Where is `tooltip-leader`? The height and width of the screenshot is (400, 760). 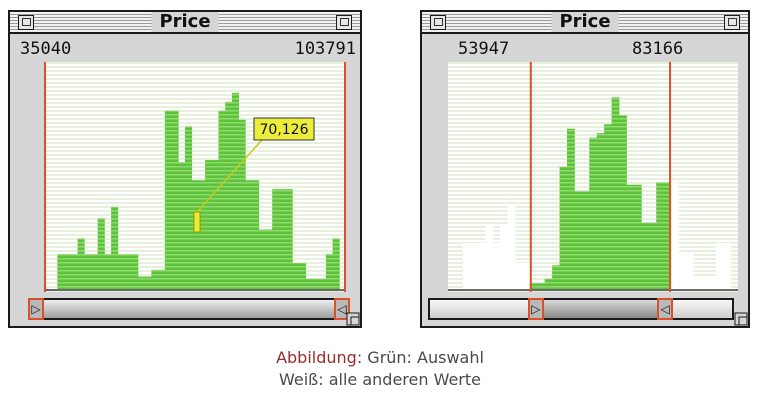 tooltip-leader is located at coordinates (229, 176).